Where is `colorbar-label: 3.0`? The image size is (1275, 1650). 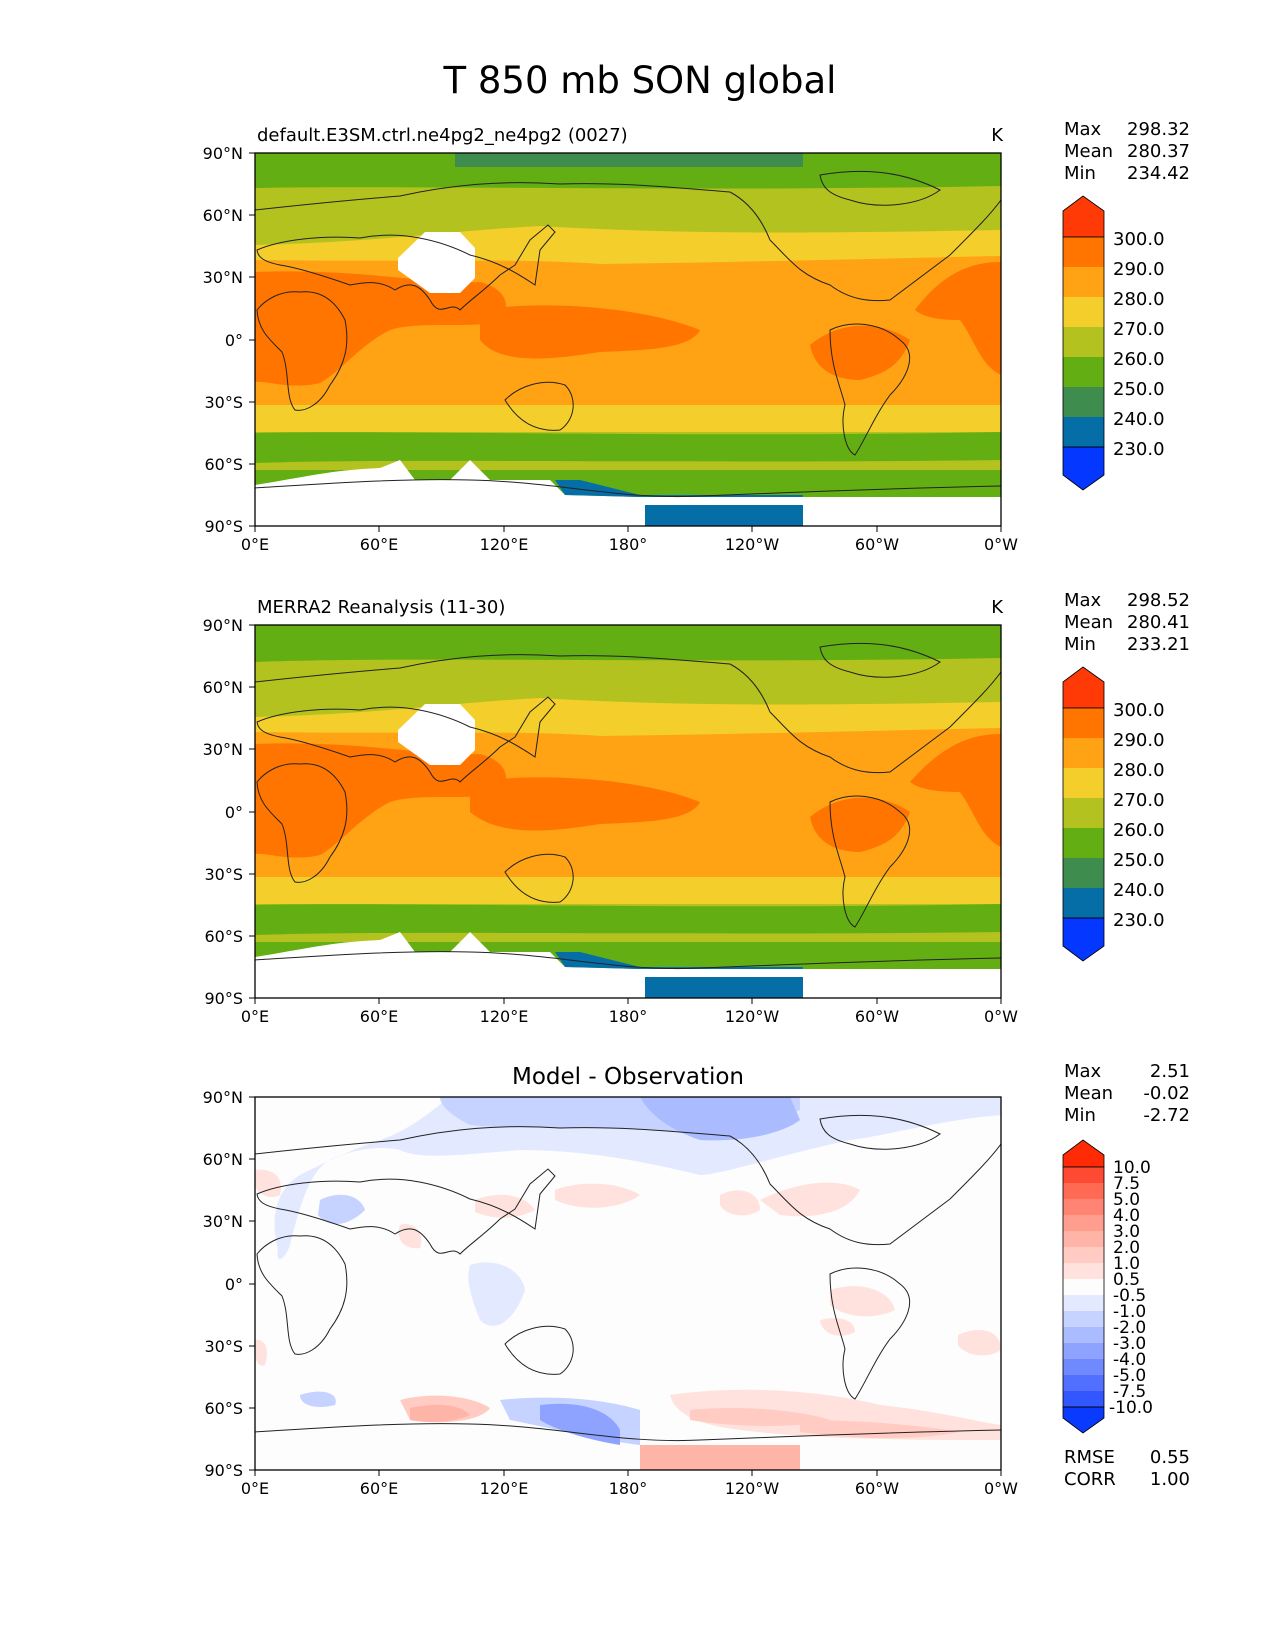
colorbar-label: 3.0 is located at coordinates (1126, 1232).